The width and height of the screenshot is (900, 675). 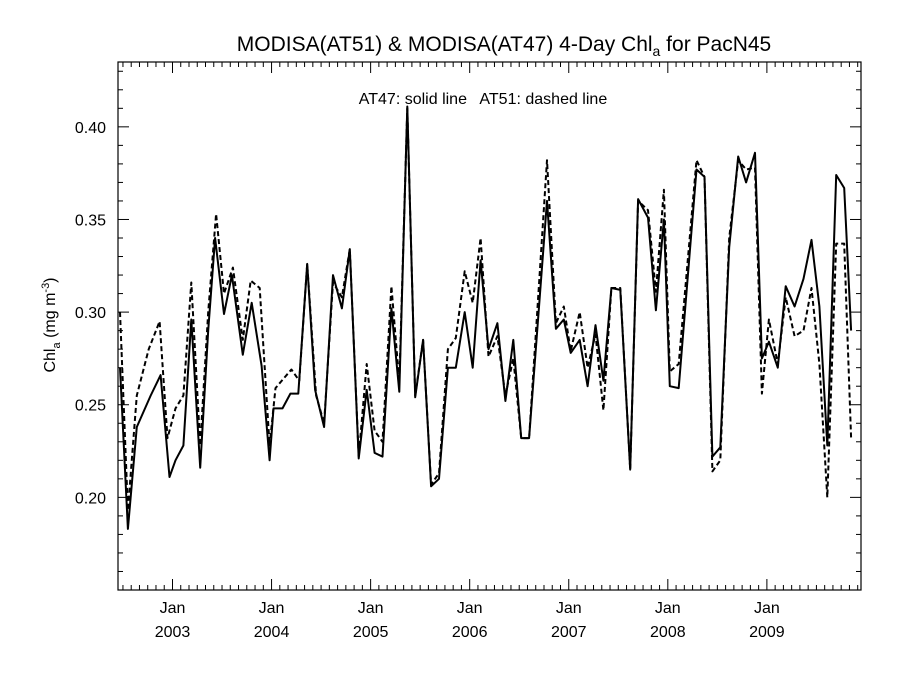 What do you see at coordinates (767, 632) in the screenshot?
I see `x-tick-year-label: 2009` at bounding box center [767, 632].